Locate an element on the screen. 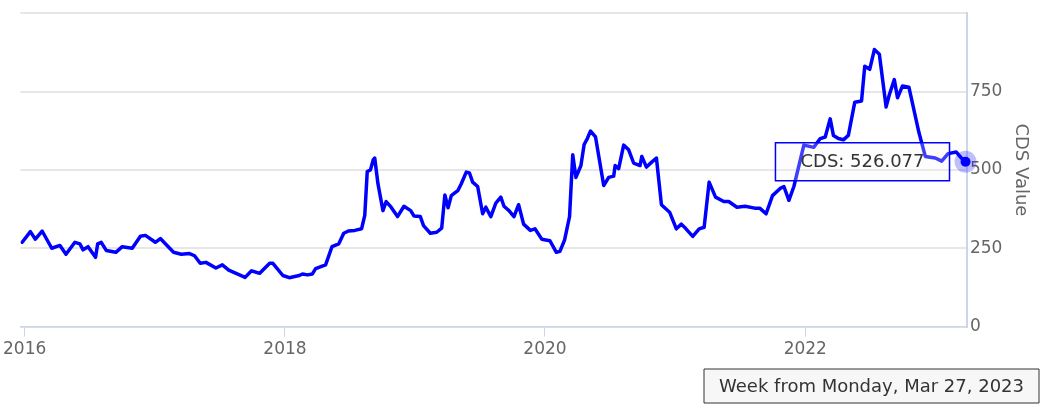  x-tick-label: 2018 is located at coordinates (285, 348).